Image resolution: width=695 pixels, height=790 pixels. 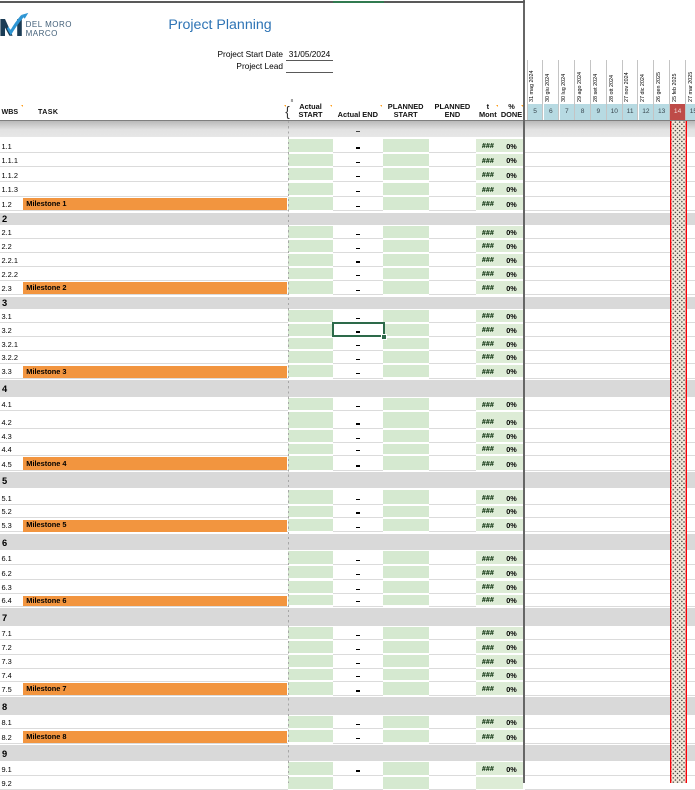 I want to click on svg-text: DEL MORO, so click(x=49, y=24).